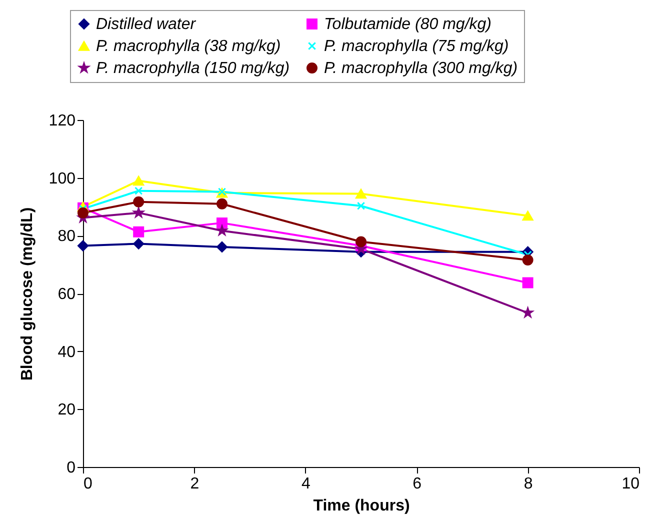 The height and width of the screenshot is (529, 654). What do you see at coordinates (146, 24) in the screenshot?
I see `legend-label: Distilled water` at bounding box center [146, 24].